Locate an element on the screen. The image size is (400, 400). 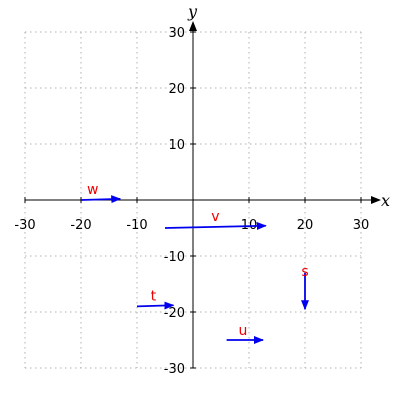
vector-w is located at coordinates (101, 199).